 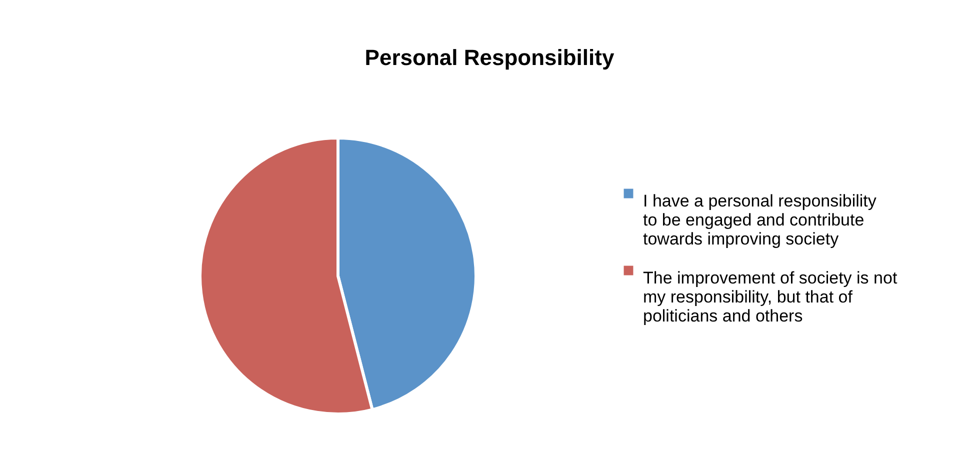 I want to click on legend-label: I have a personal responsibility to be engaged and contribute towards improving society, so click(x=760, y=220).